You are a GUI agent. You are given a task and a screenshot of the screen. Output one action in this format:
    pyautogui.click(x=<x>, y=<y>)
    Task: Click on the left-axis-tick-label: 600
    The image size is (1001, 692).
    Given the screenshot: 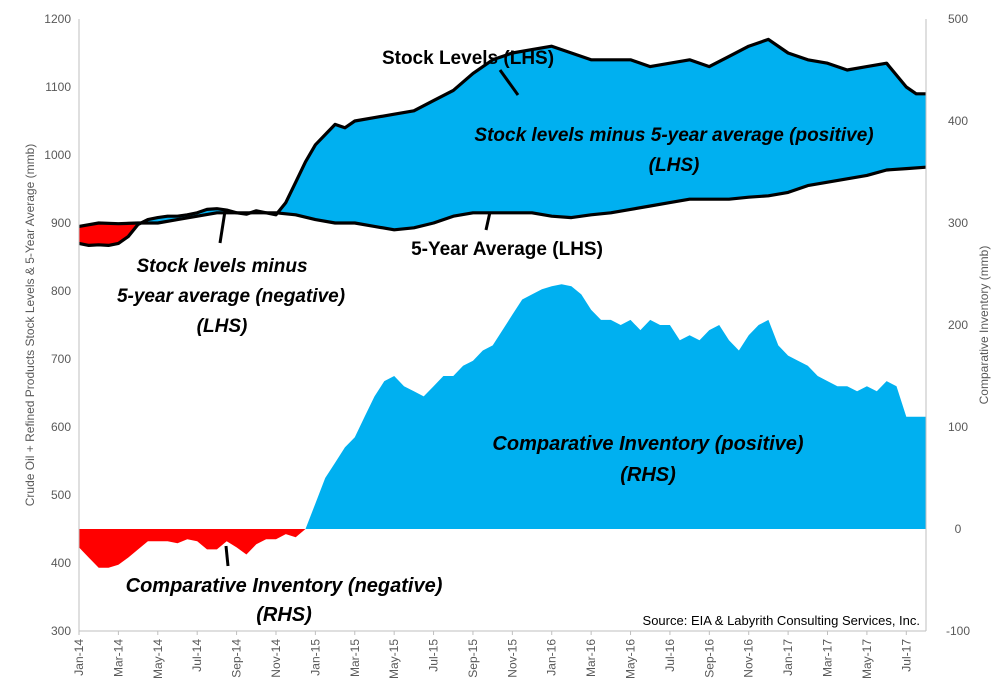 What is the action you would take?
    pyautogui.click(x=61, y=427)
    